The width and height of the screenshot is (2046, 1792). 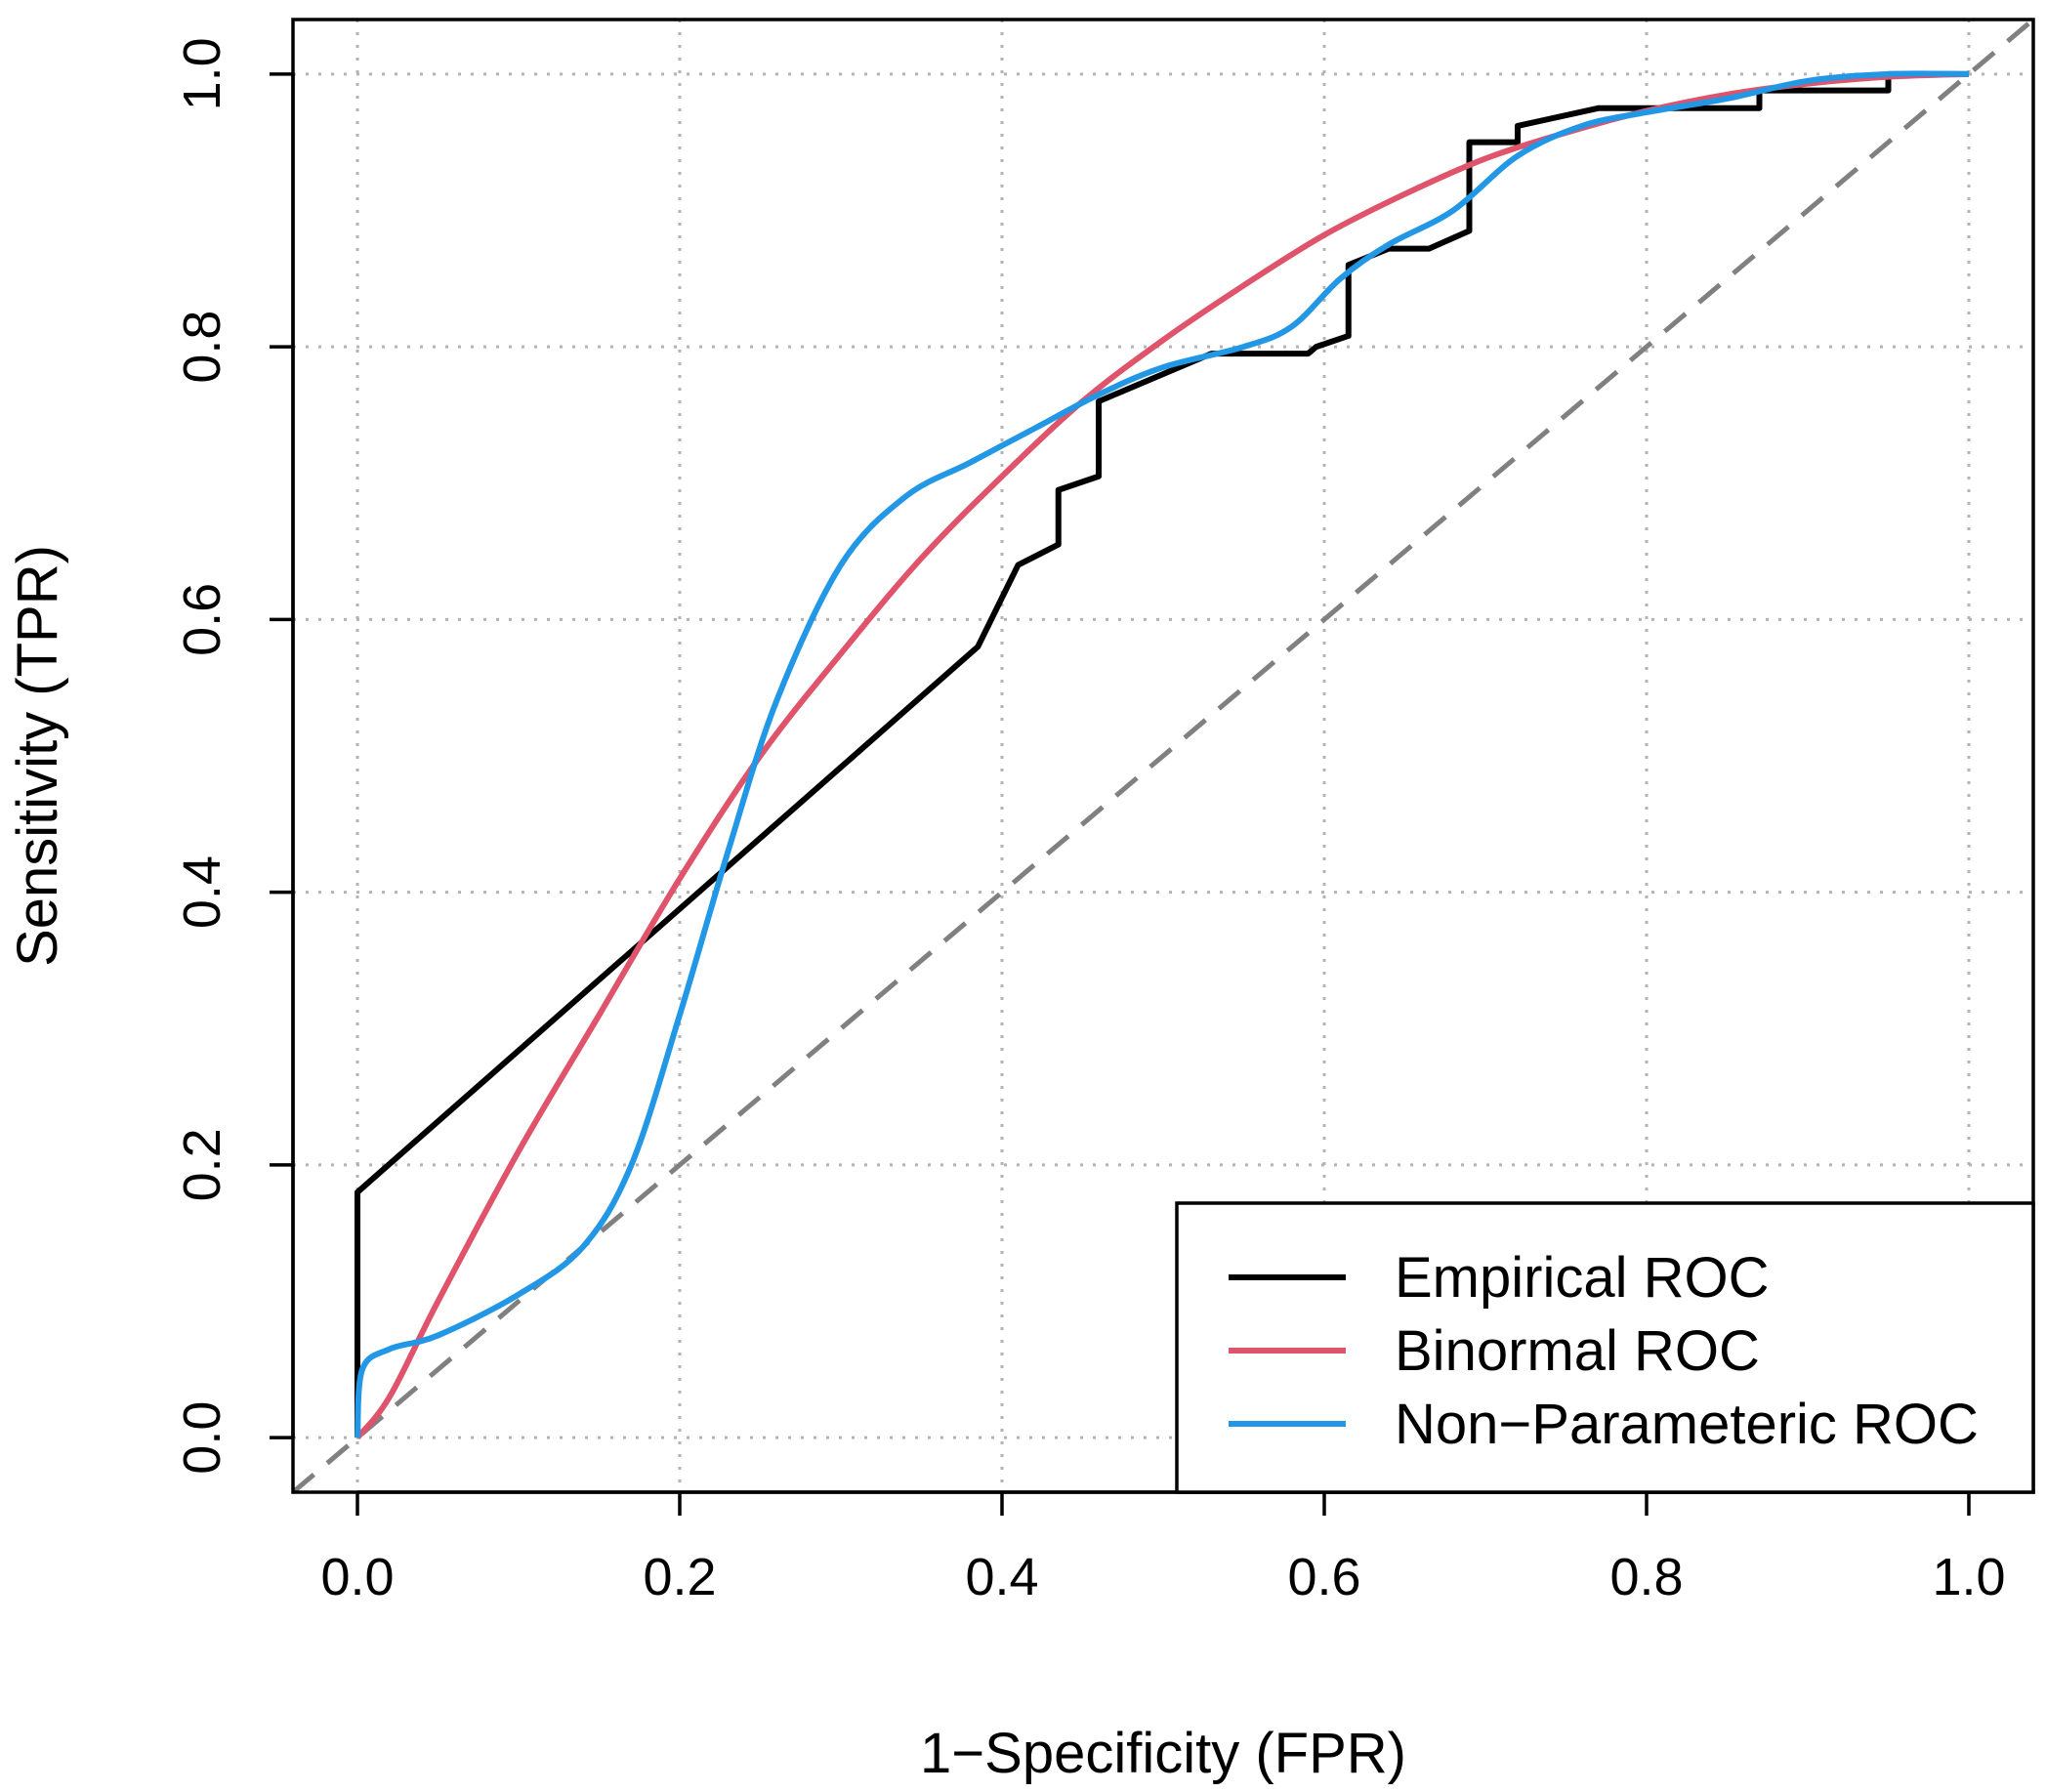 What do you see at coordinates (202, 892) in the screenshot?
I see `y-tick-label: 0.4` at bounding box center [202, 892].